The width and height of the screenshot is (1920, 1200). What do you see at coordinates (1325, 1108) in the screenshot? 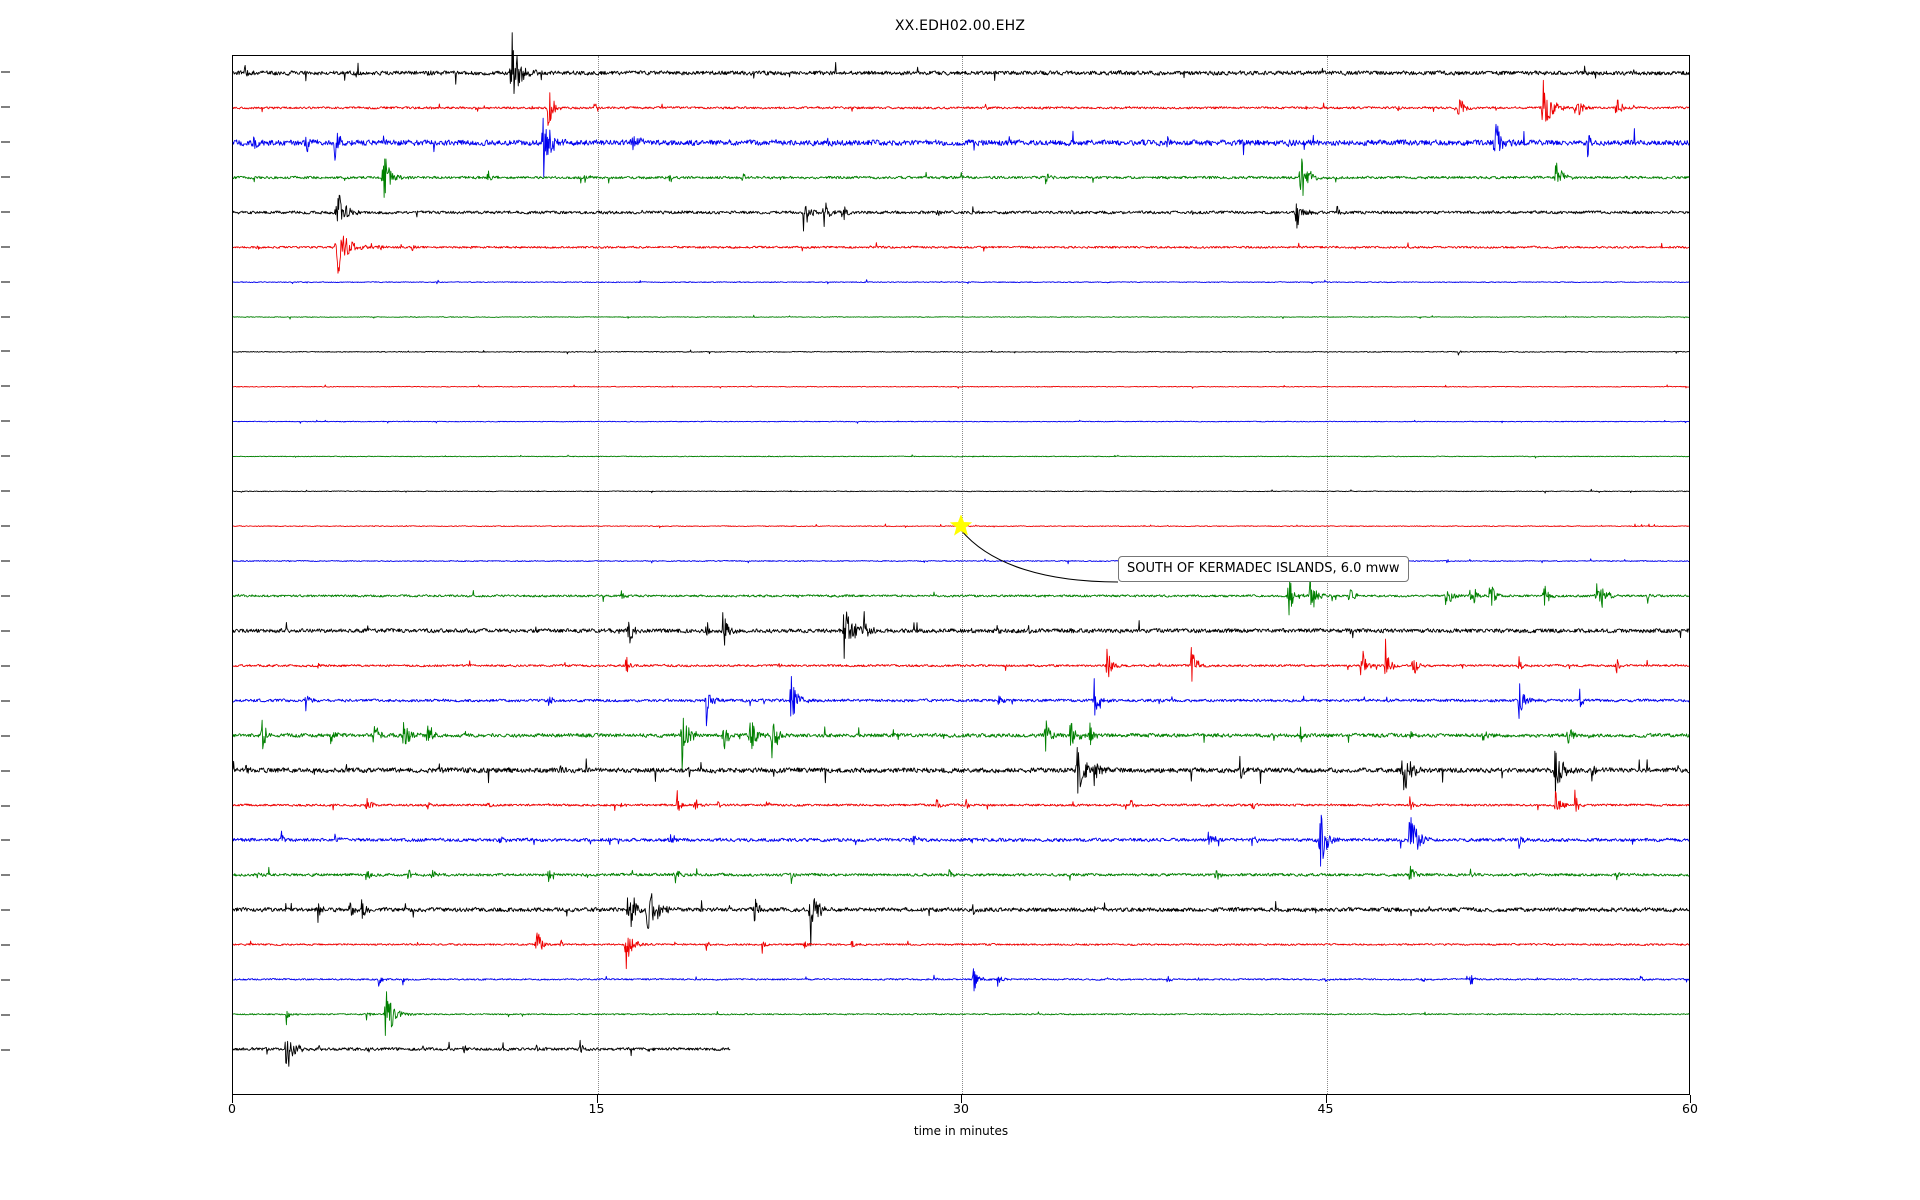
I see `x-tick-label: 45` at bounding box center [1325, 1108].